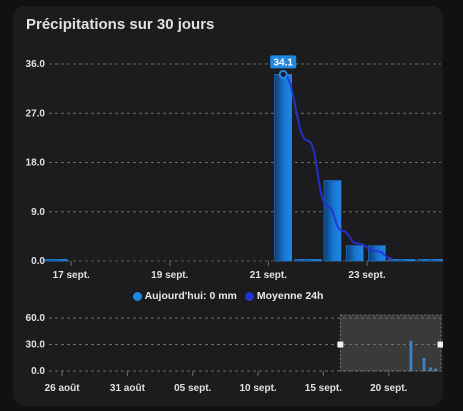 The width and height of the screenshot is (463, 411). What do you see at coordinates (423, 355) in the screenshot?
I see `navigator-bars` at bounding box center [423, 355].